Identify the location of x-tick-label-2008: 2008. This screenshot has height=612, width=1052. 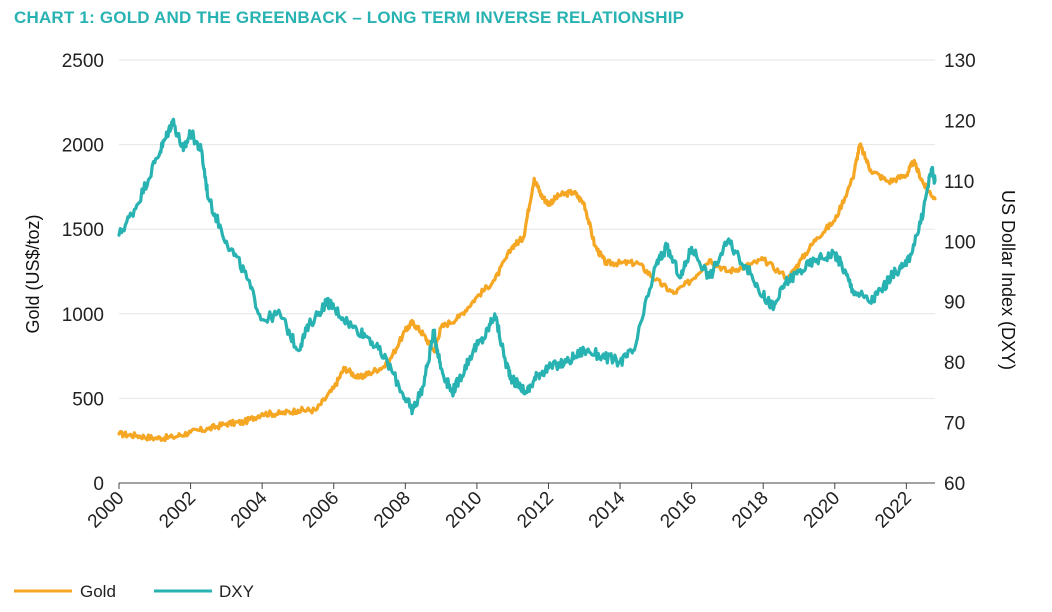
(392, 510).